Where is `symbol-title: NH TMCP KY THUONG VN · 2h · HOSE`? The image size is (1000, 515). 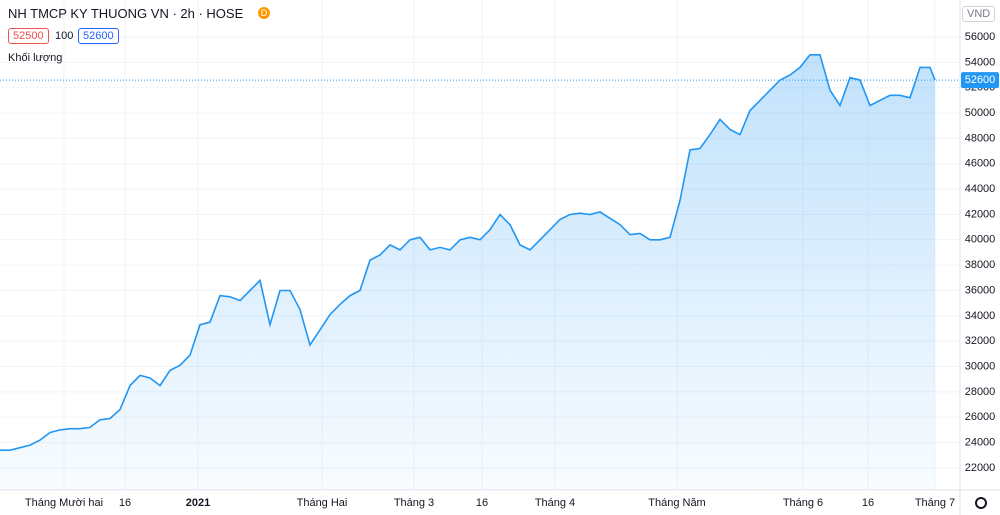 symbol-title: NH TMCP KY THUONG VN · 2h · HOSE is located at coordinates (126, 13).